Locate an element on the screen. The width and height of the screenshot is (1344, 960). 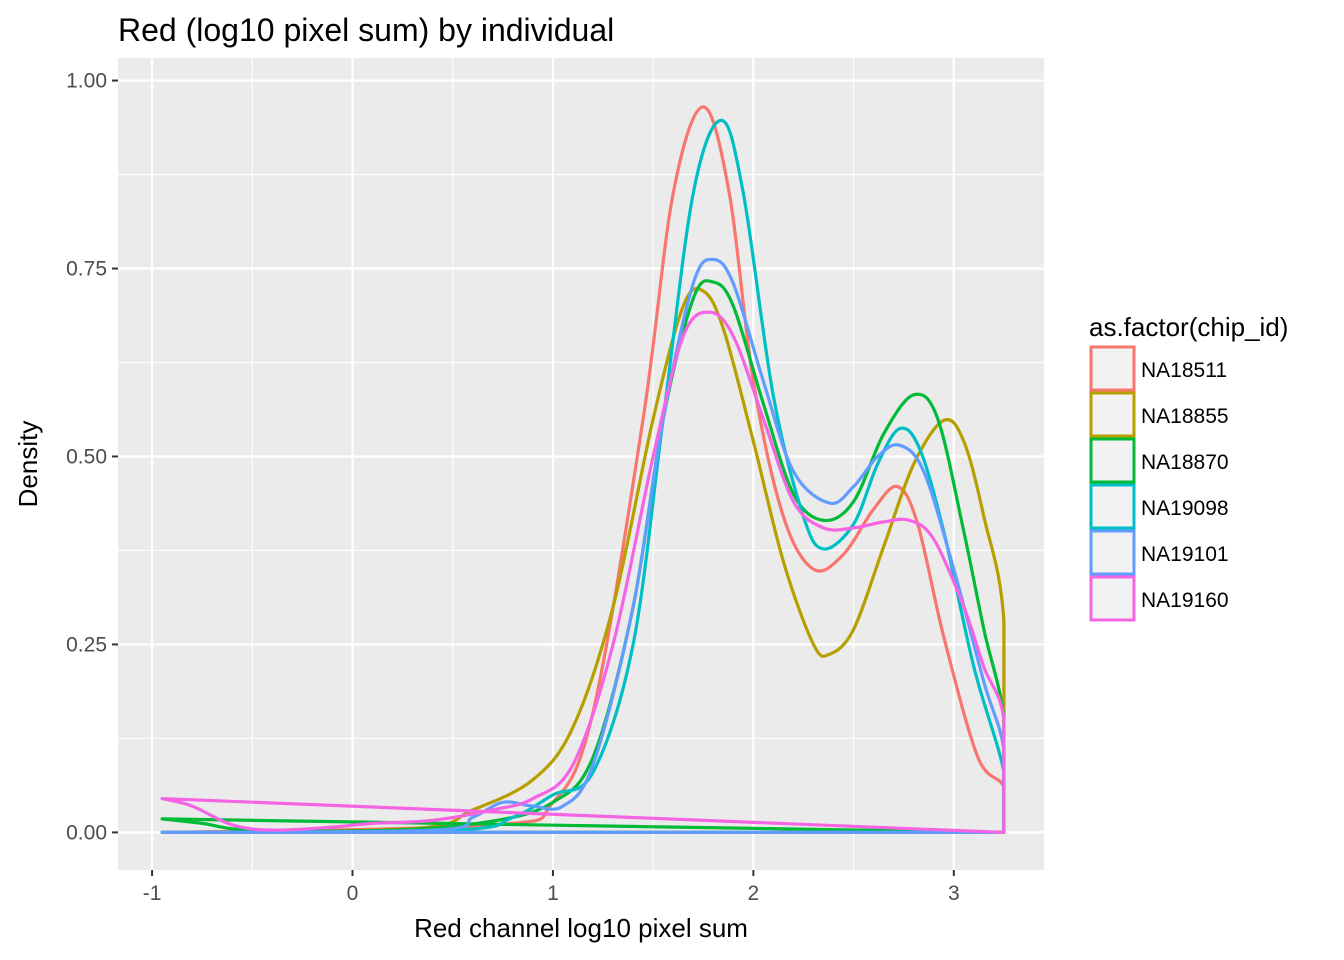
legend-item-NA19101: NA19101 is located at coordinates (1159, 552).